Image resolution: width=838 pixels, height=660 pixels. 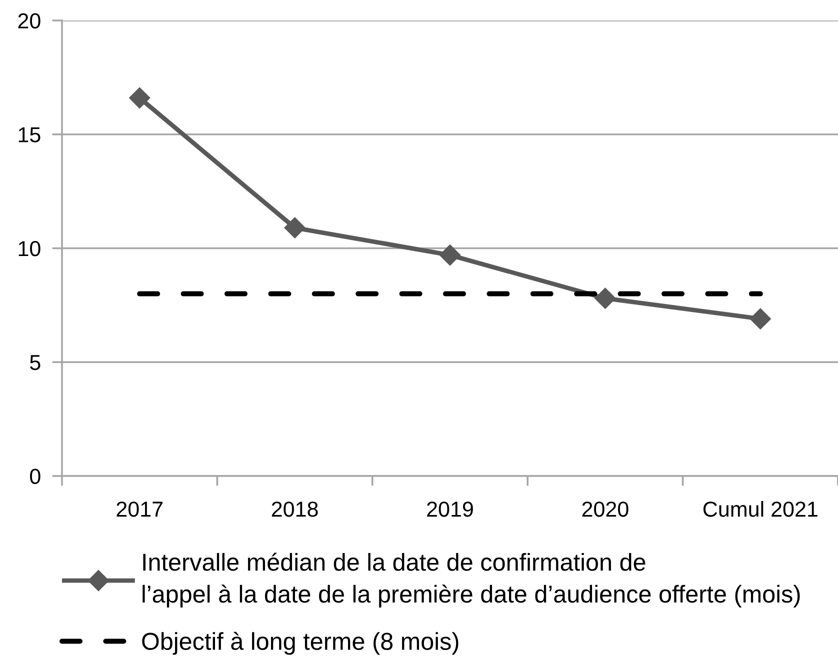 I want to click on y-tick-label: 20, so click(x=29, y=21).